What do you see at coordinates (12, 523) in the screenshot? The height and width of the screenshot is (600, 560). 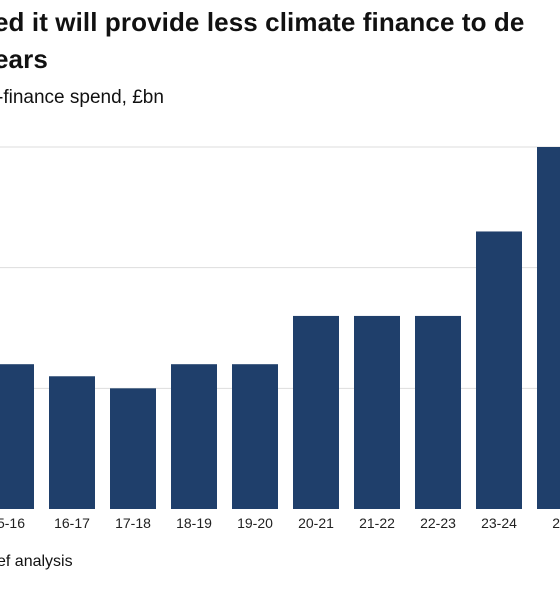 I see `x-tick-label-15-16: 5-16` at bounding box center [12, 523].